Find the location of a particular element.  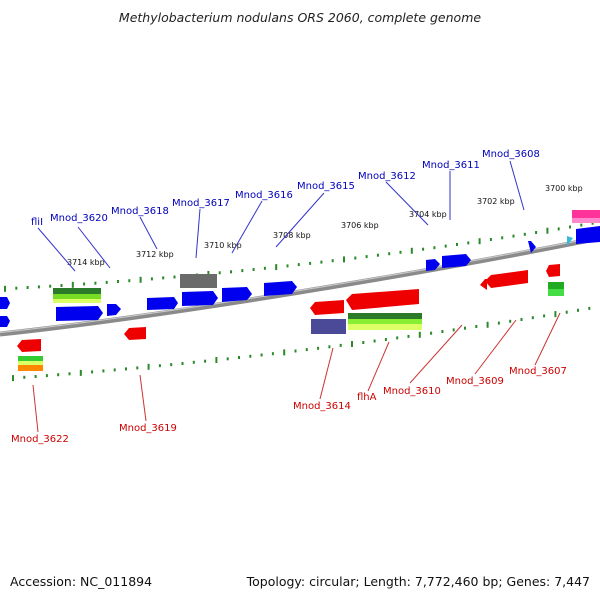

gene-label: Mnod_3616 is located at coordinates (264, 195).